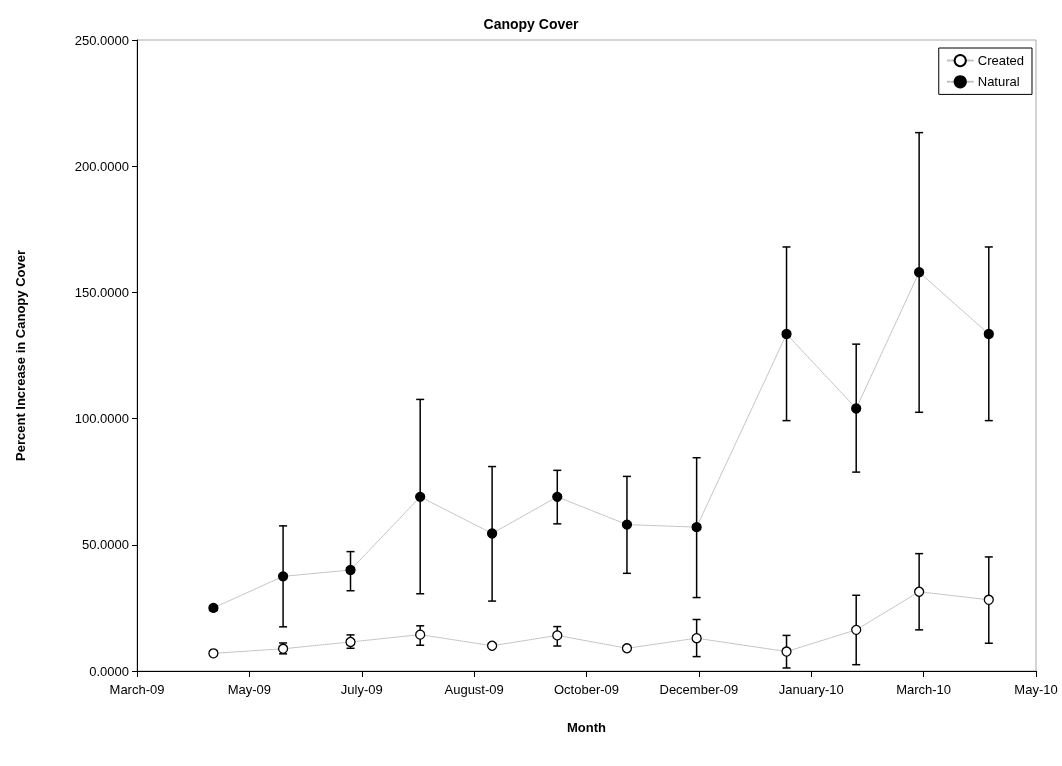 This screenshot has height=766, width=1062. I want to click on x-tick-label: March-09, so click(137, 689).